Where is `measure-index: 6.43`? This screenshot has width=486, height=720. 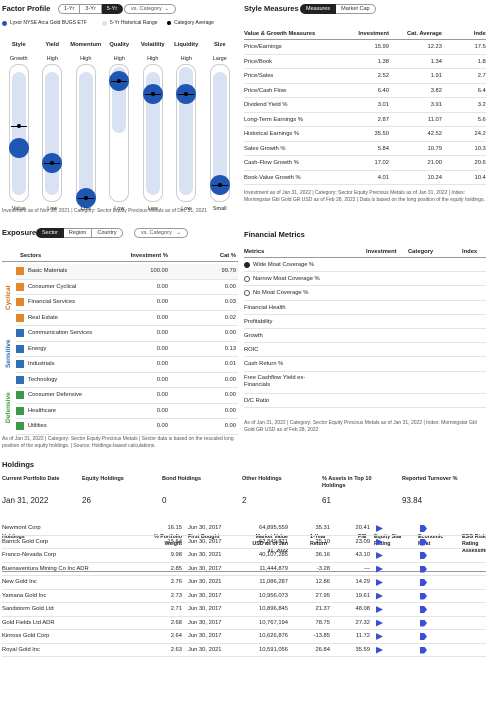 measure-index: 6.43 is located at coordinates (481, 90).